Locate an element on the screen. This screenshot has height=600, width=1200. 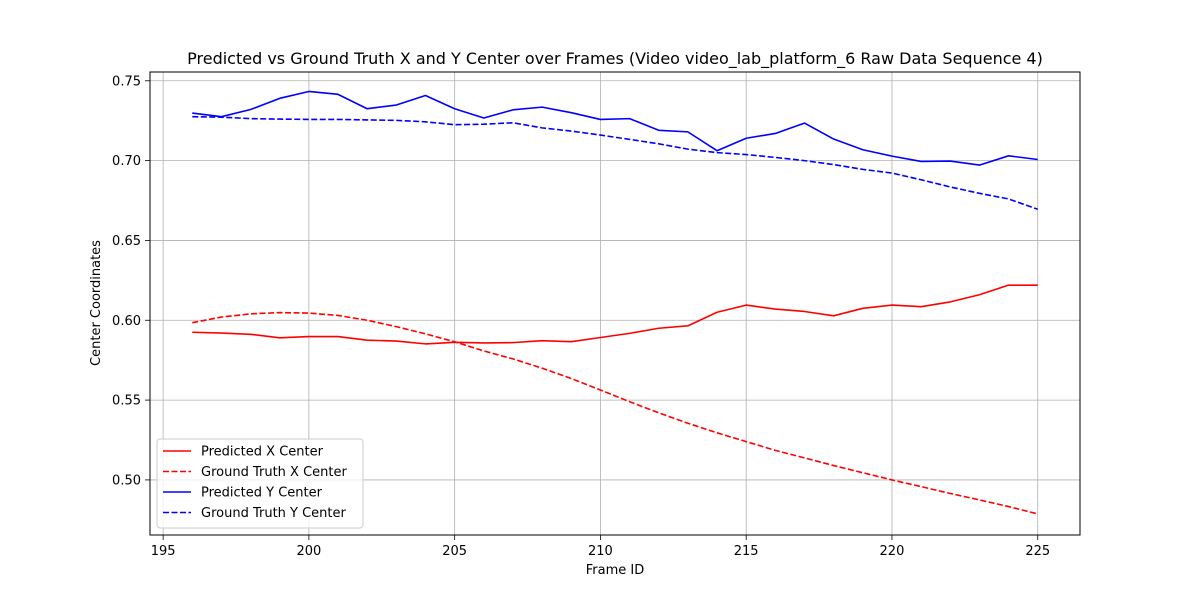
x-tick-label: 225 is located at coordinates (1037, 551).